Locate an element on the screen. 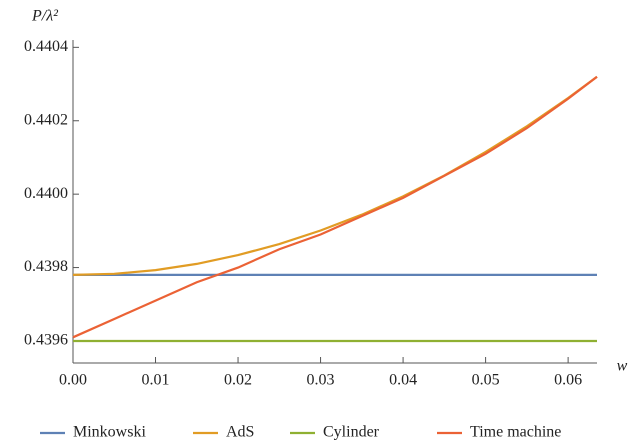 The width and height of the screenshot is (630, 446). x-tick-label: 0.06 is located at coordinates (568, 380).